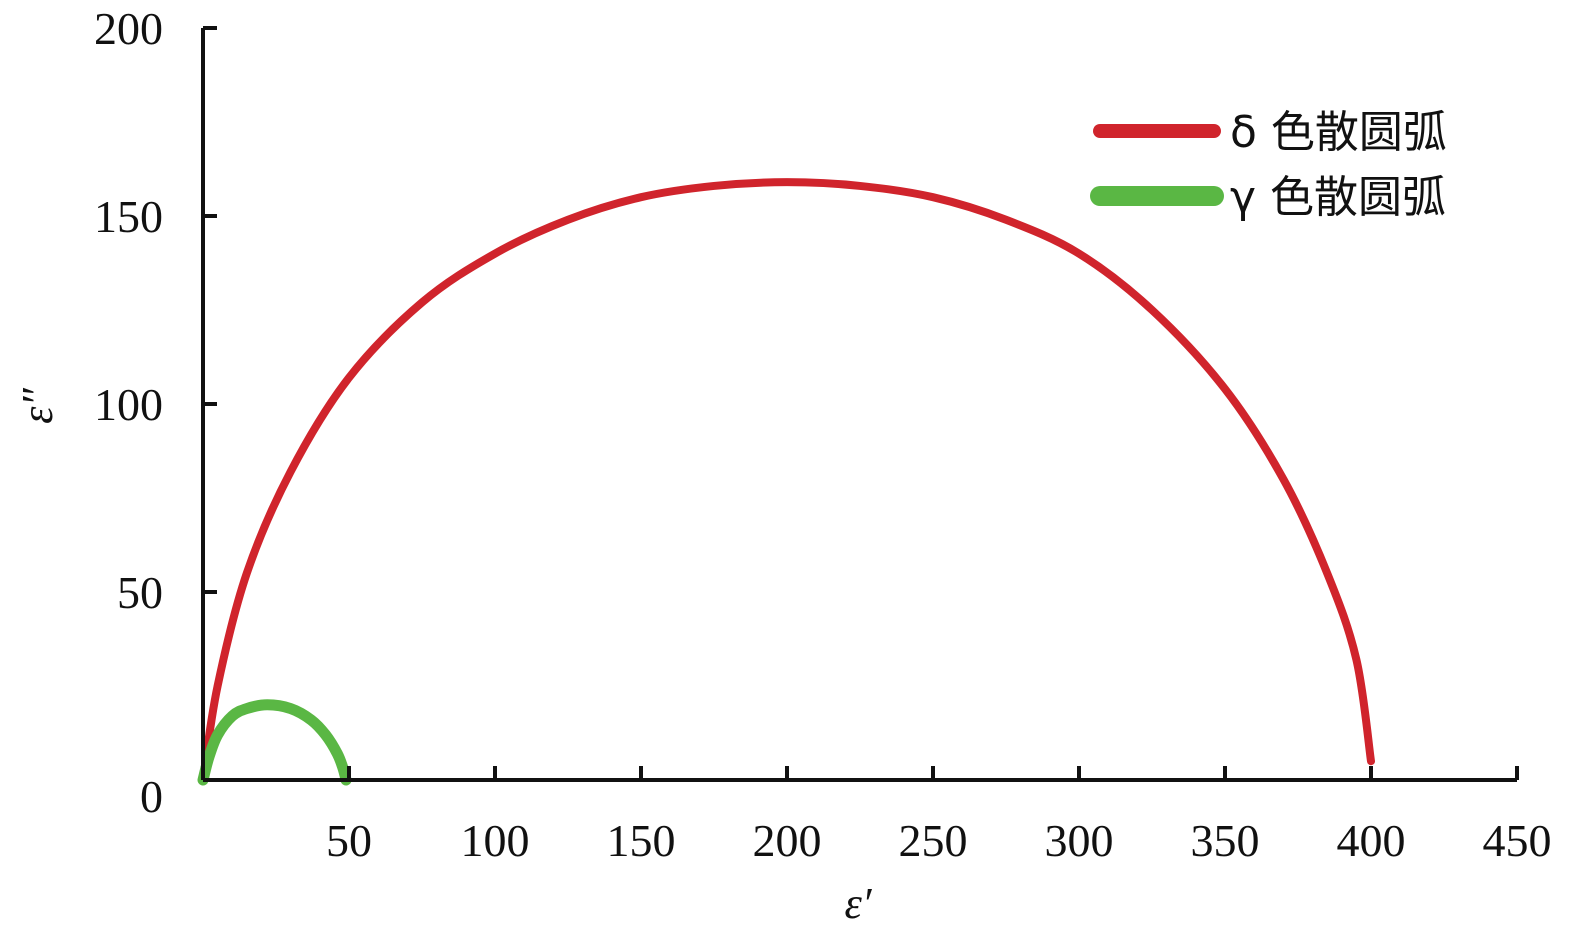 The width and height of the screenshot is (1575, 929). What do you see at coordinates (859, 903) in the screenshot?
I see `x-axis-title: ε′` at bounding box center [859, 903].